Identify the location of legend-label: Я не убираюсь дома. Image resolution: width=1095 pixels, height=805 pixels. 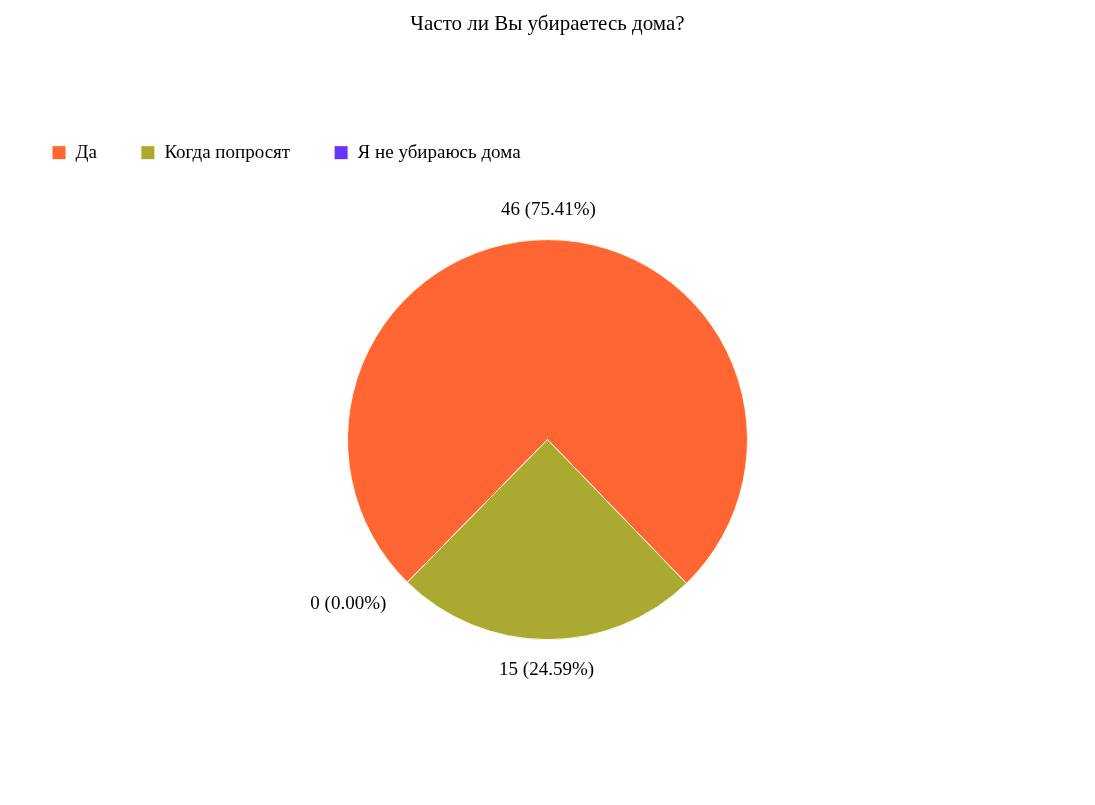
(439, 151).